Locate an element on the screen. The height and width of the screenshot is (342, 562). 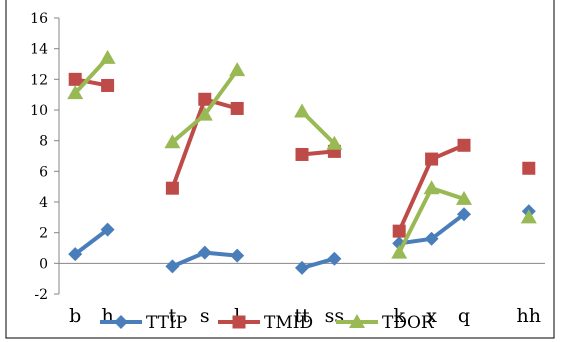
y-tick-label: 8 is located at coordinates (43, 142).